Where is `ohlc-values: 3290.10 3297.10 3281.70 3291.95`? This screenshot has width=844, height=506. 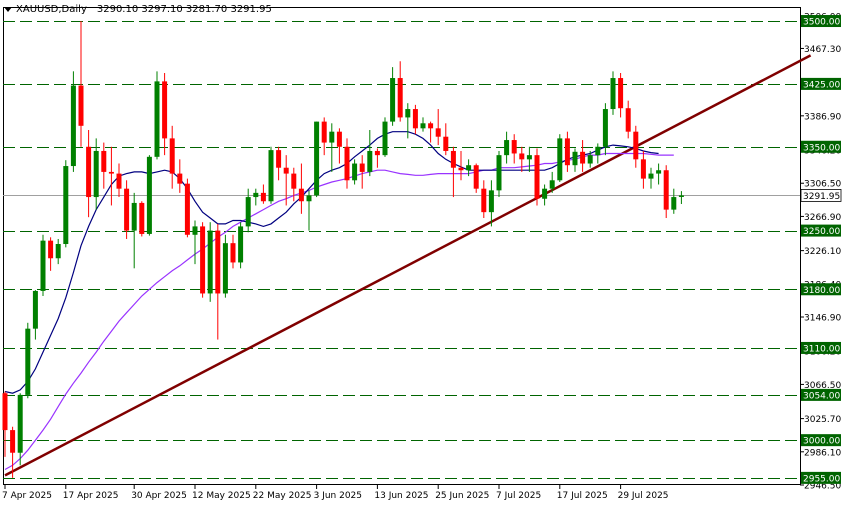
ohlc-values: 3290.10 3297.10 3281.70 3291.95 is located at coordinates (184, 9).